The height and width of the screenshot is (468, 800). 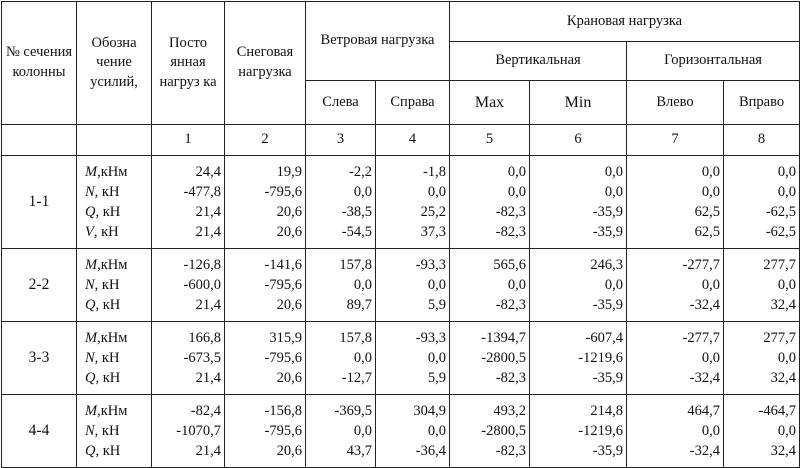 What do you see at coordinates (761, 102) in the screenshot?
I see `crane-right-header: Вправо` at bounding box center [761, 102].